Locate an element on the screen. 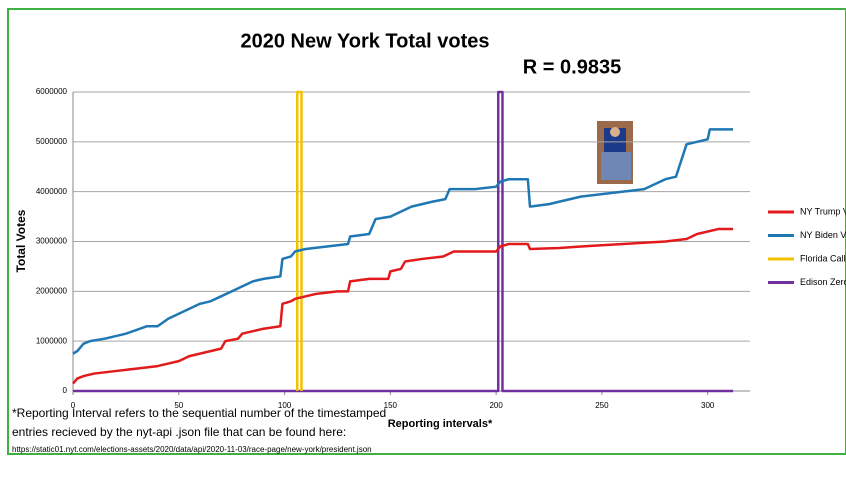  x-tick-label: 0 is located at coordinates (73, 405).